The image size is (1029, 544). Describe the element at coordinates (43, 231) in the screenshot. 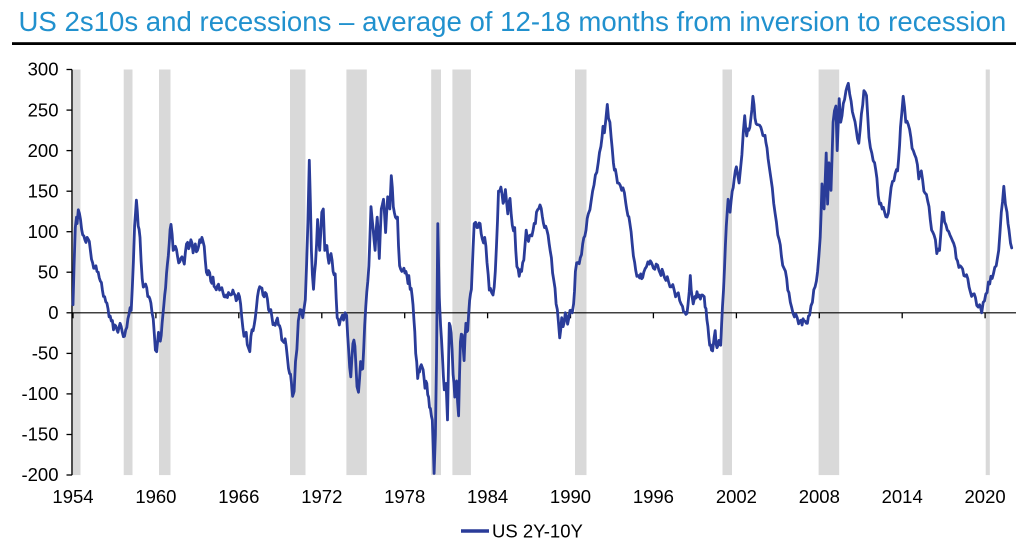

I see `svg-text: 100` at that location.